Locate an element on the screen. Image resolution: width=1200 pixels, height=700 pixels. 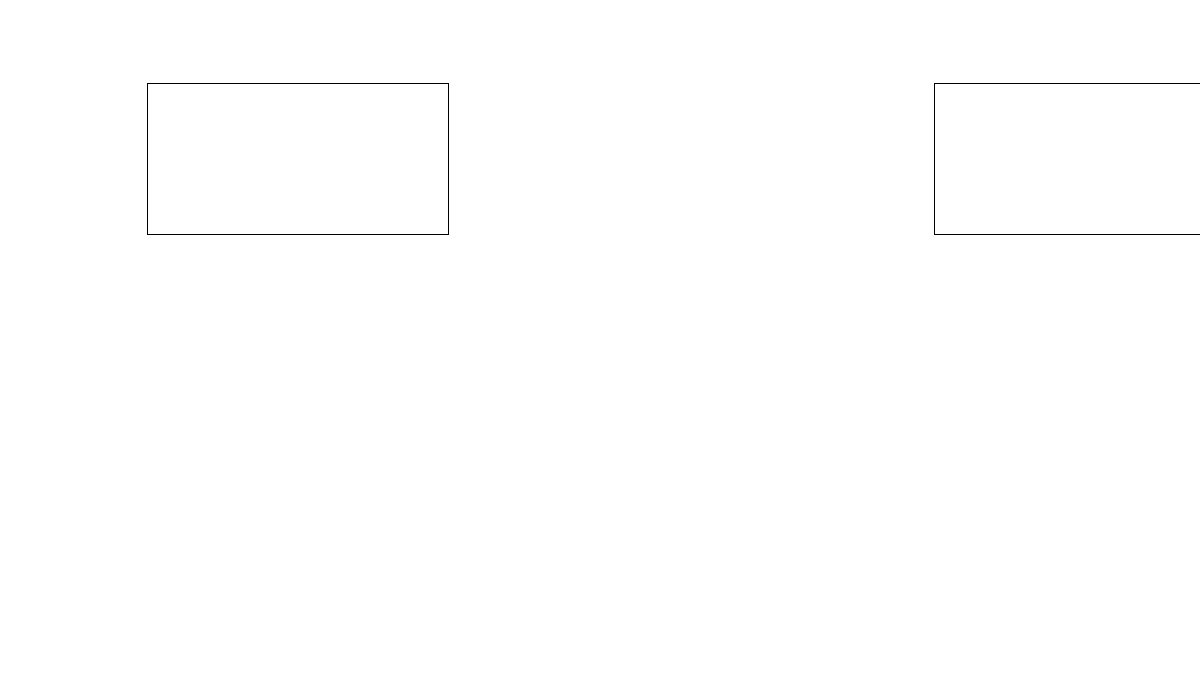
colorbar is located at coordinates (1067, 159).